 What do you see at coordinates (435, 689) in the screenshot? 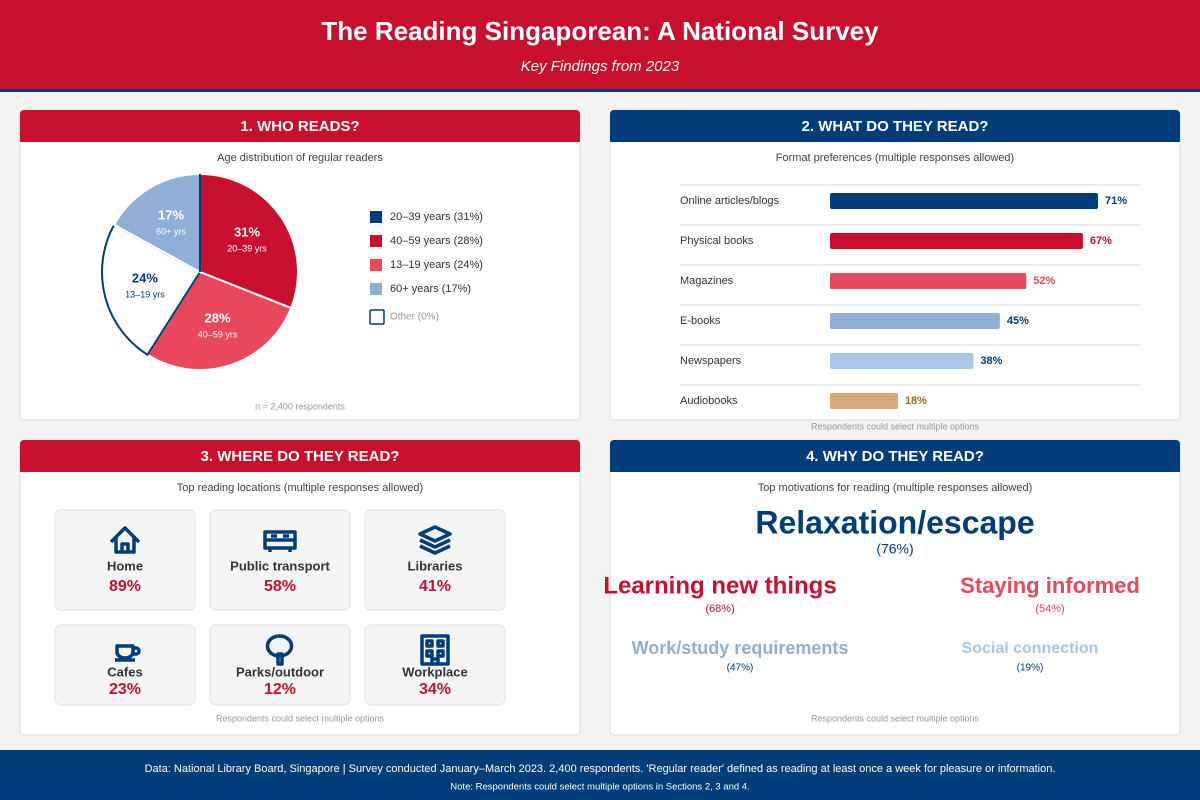
I see `location-value: 34%` at bounding box center [435, 689].